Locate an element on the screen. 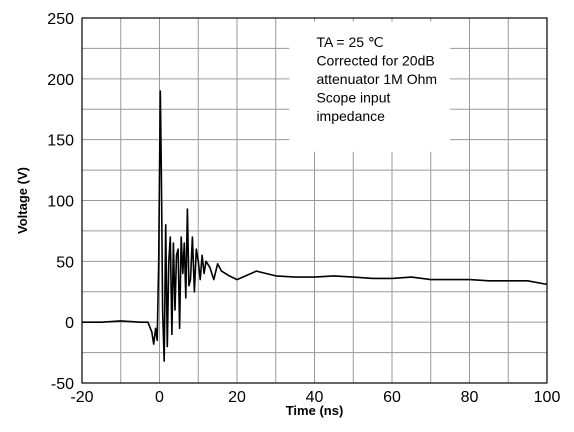 This screenshot has height=432, width=574. x-tick-label: 40 is located at coordinates (315, 397).